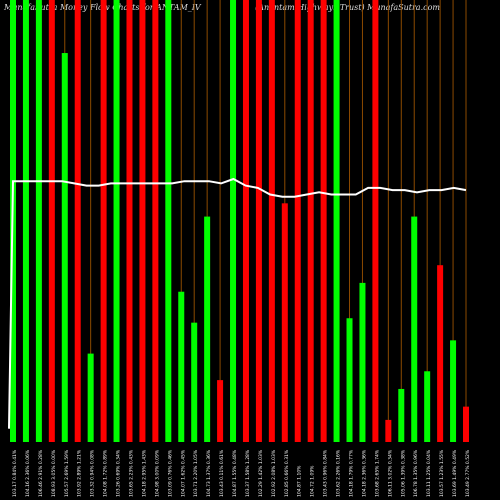 The height and width of the screenshot is (500, 500). I want to click on tick-label: 103.26 0.69% 0.34%, so click(119, 473).